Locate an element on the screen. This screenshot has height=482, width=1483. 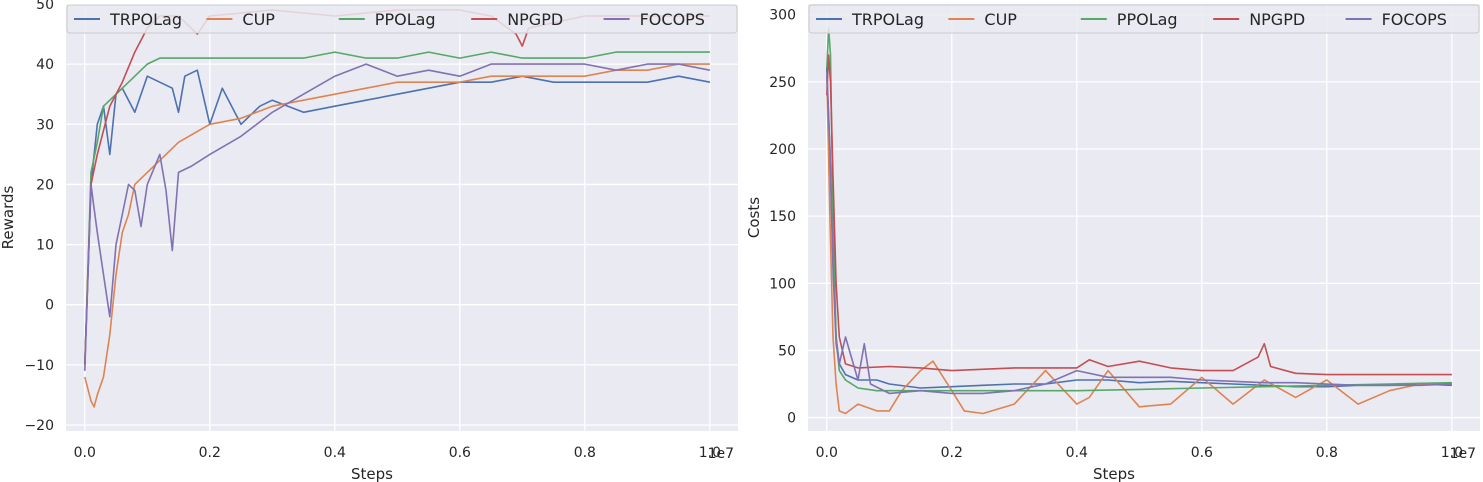
y-tick-label: −20 is located at coordinates (39, 426).